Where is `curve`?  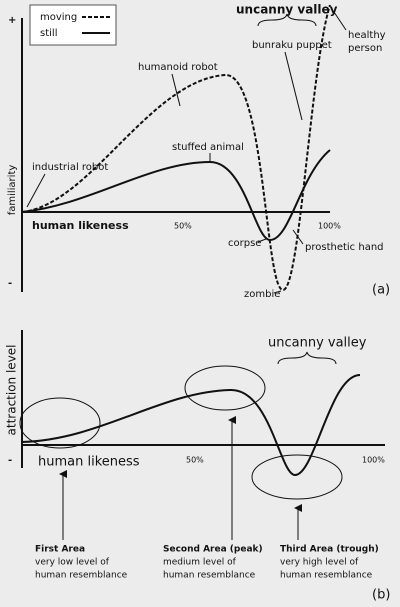
curve is located at coordinates (191, 425).